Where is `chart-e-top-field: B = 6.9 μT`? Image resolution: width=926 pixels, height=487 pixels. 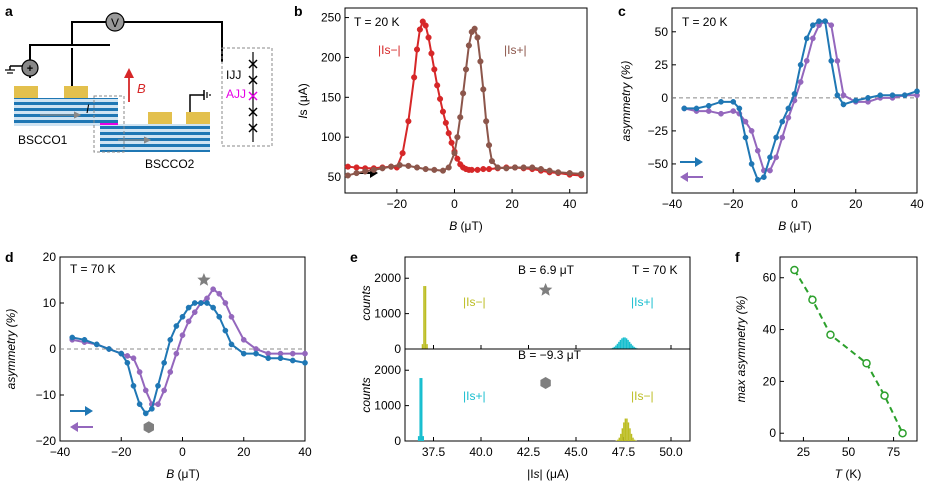 chart-e-top-field: B = 6.9 μT is located at coordinates (546, 270).